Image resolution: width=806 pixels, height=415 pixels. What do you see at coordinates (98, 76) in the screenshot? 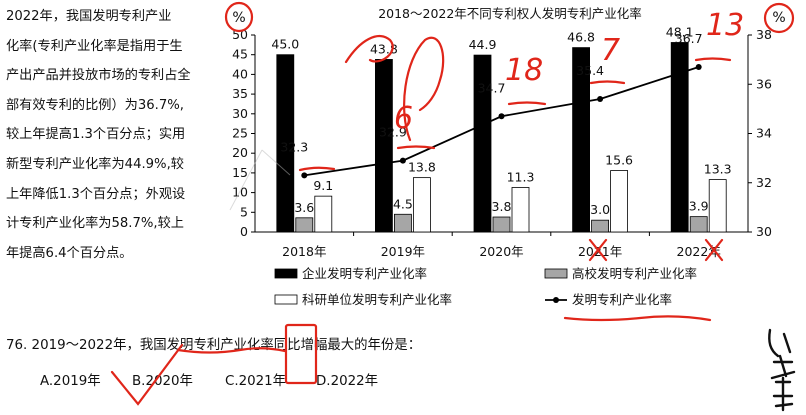
I see `passage-line: 产出产品并投放市场的专利占全` at bounding box center [98, 76].